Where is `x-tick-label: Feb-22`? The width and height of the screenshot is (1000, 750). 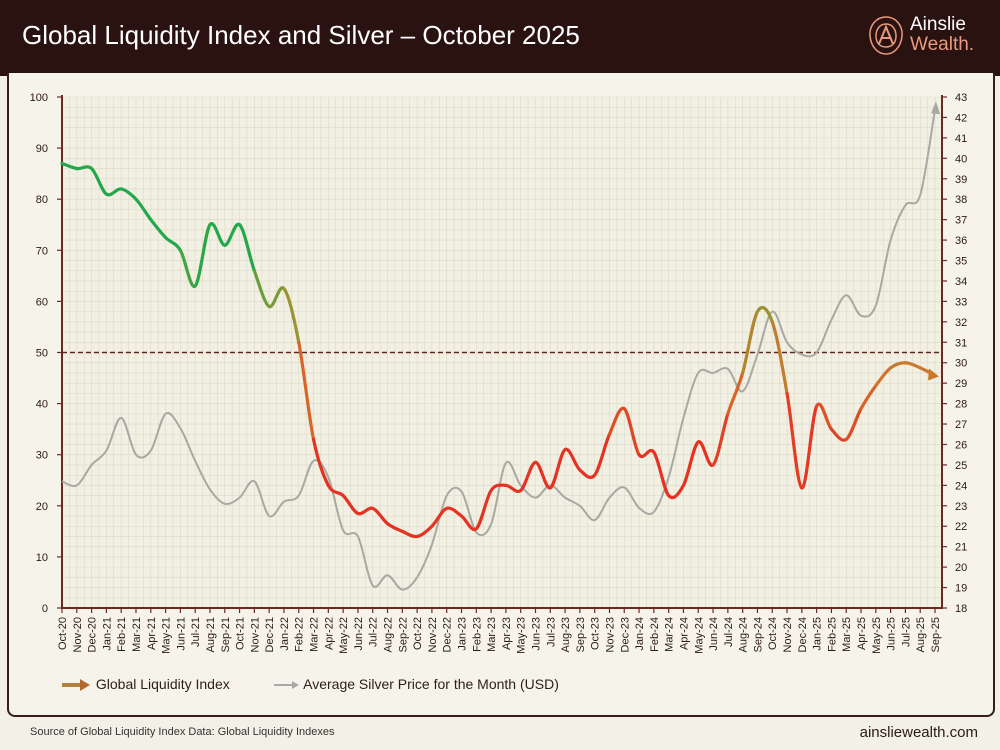 x-tick-label: Feb-22 is located at coordinates (300, 634).